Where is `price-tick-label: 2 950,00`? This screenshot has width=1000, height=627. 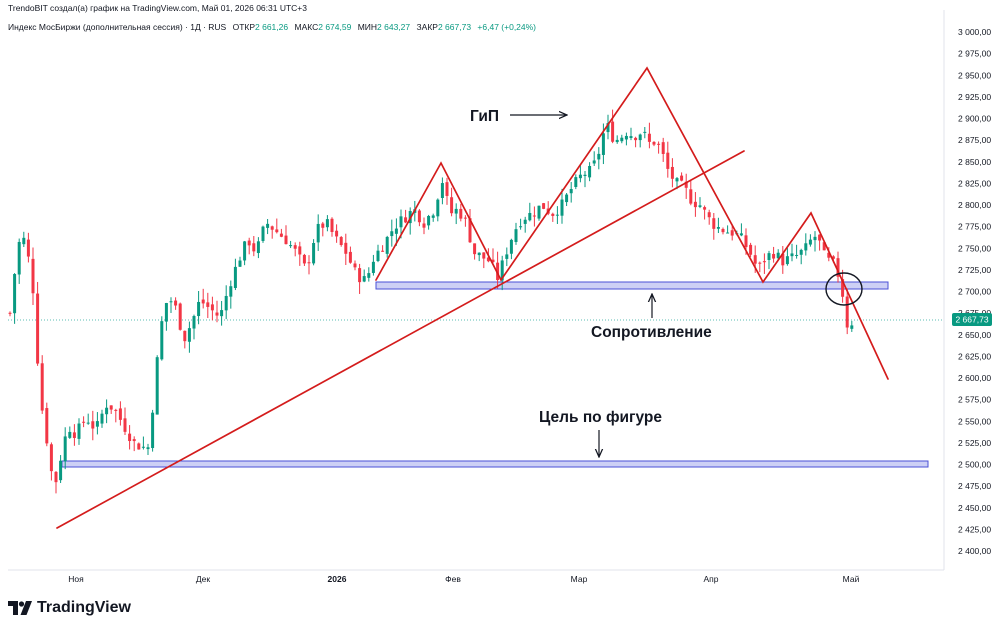
price-tick-label: 2 950,00 is located at coordinates (974, 75).